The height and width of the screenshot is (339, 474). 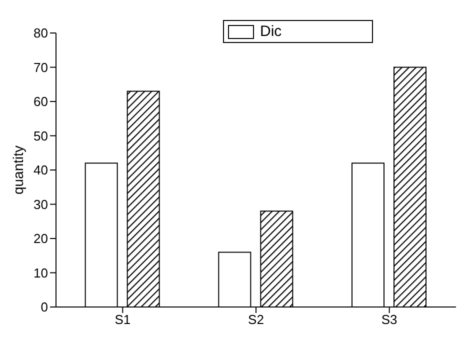 What do you see at coordinates (271, 31) in the screenshot?
I see `legend-label: Dic` at bounding box center [271, 31].